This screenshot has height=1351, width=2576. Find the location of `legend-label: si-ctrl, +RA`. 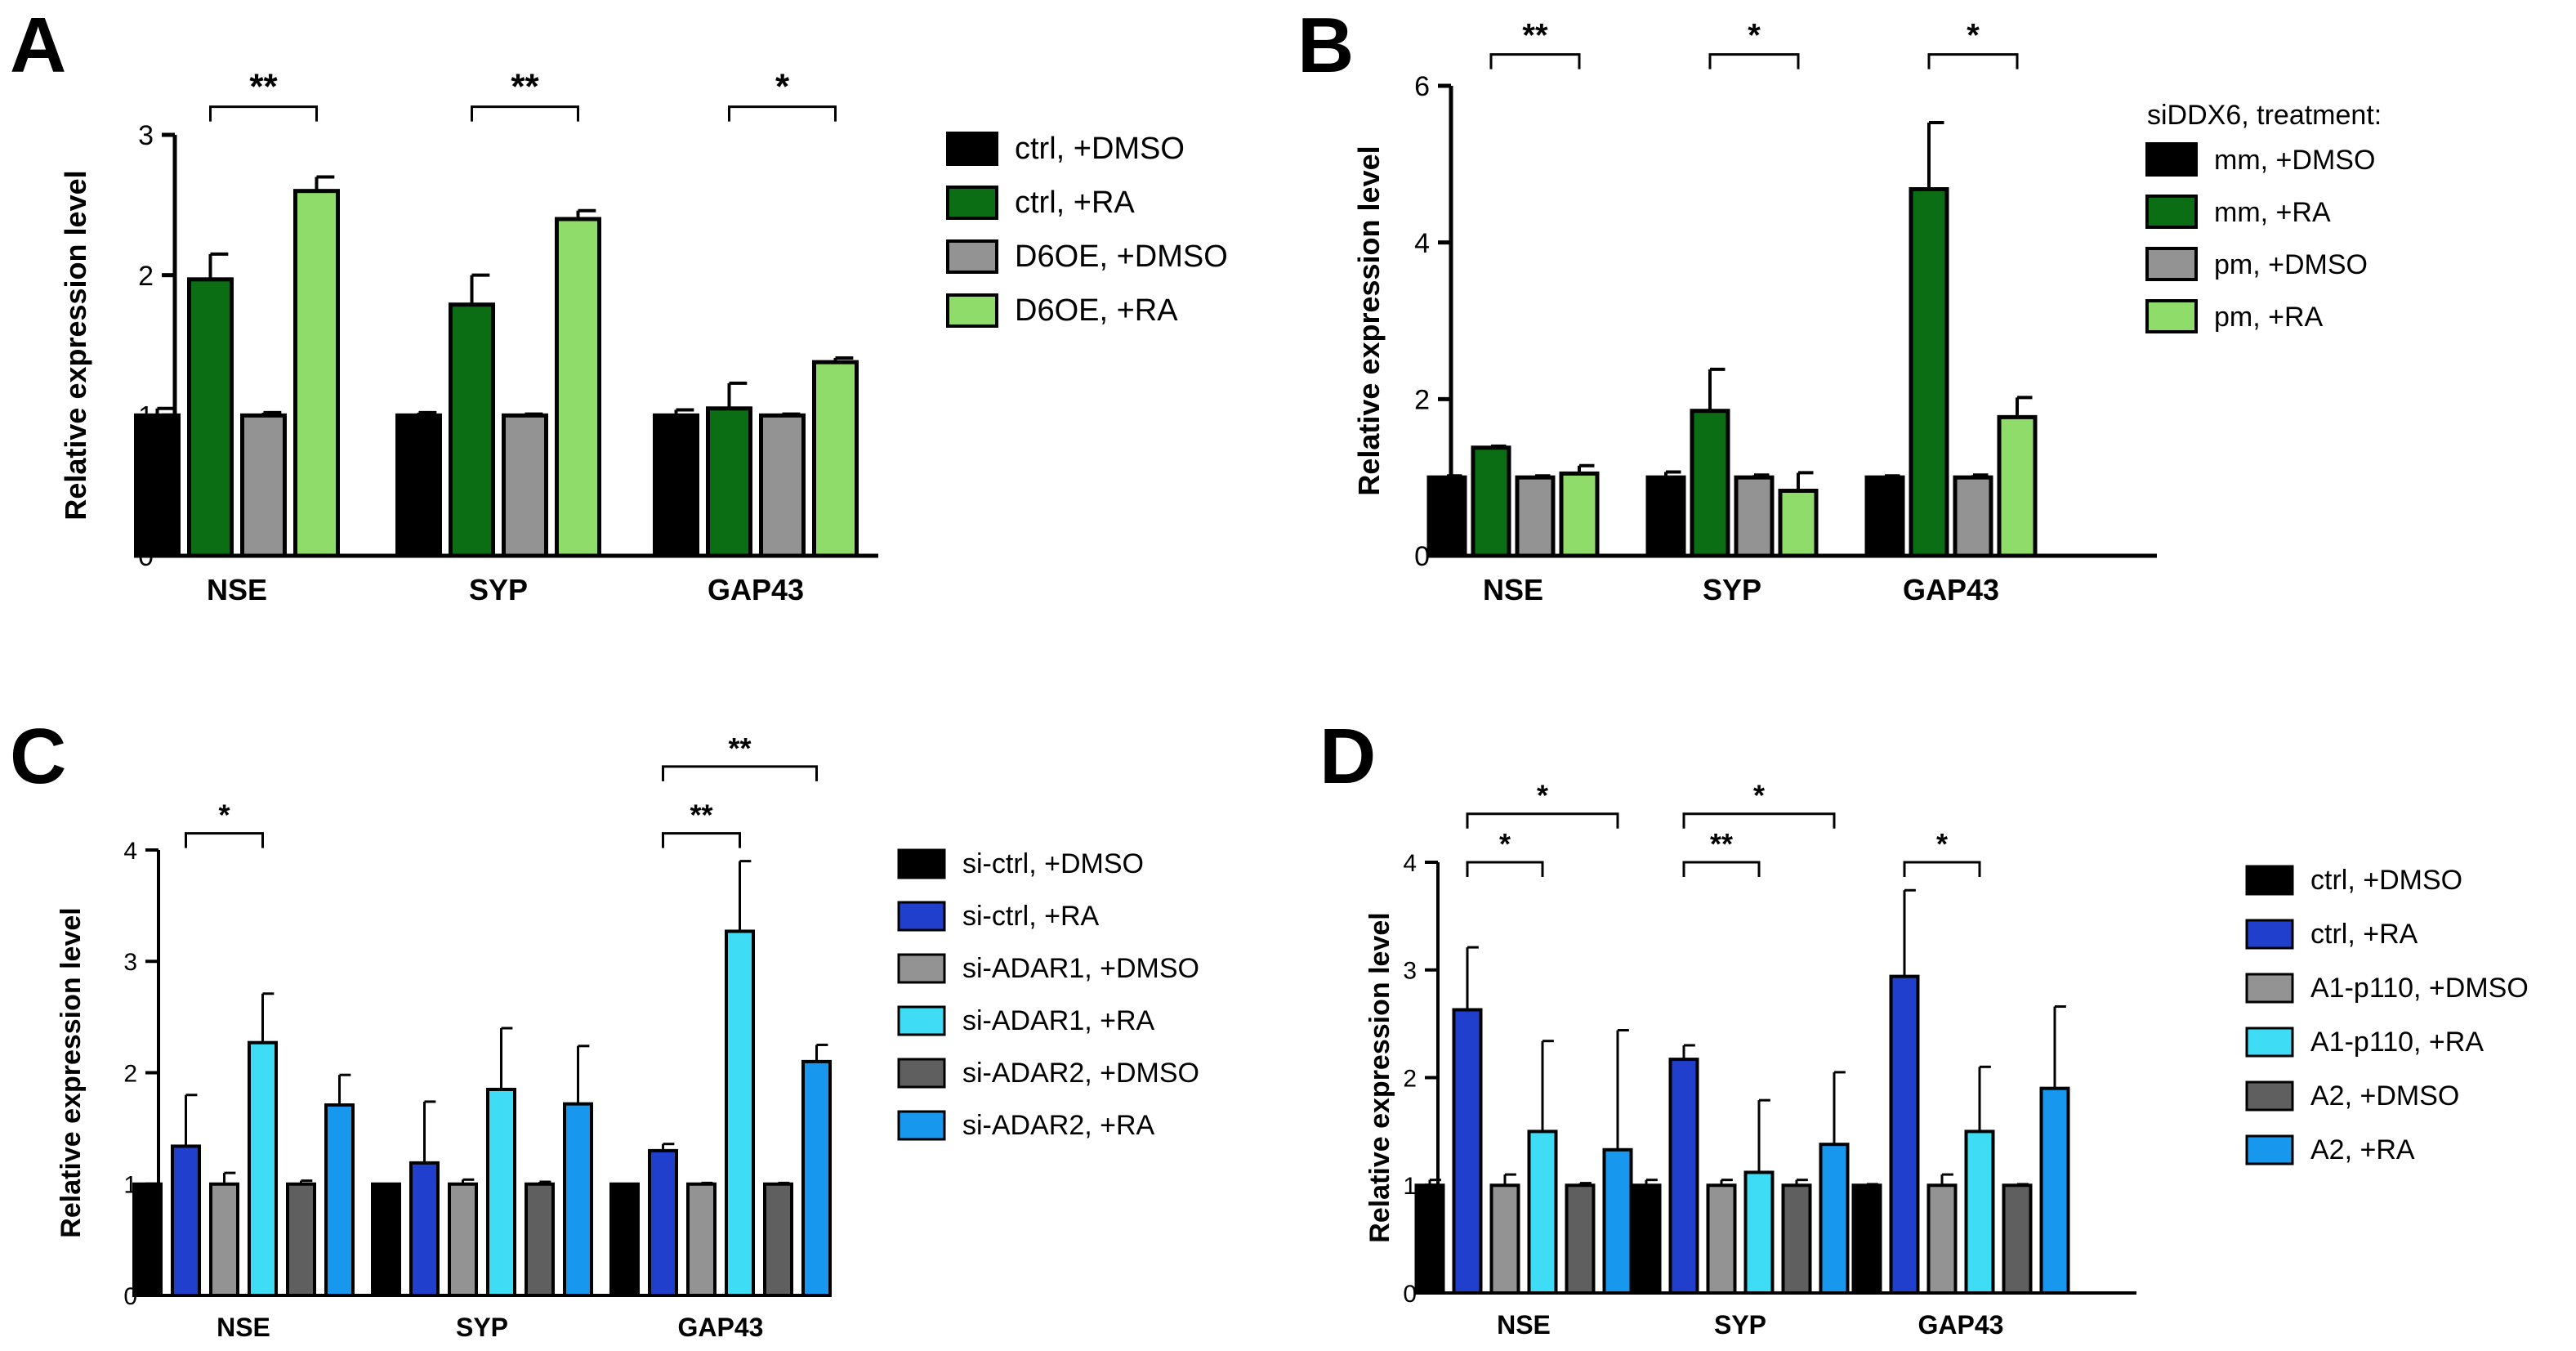

legend-label: si-ctrl, +RA is located at coordinates (1031, 916).